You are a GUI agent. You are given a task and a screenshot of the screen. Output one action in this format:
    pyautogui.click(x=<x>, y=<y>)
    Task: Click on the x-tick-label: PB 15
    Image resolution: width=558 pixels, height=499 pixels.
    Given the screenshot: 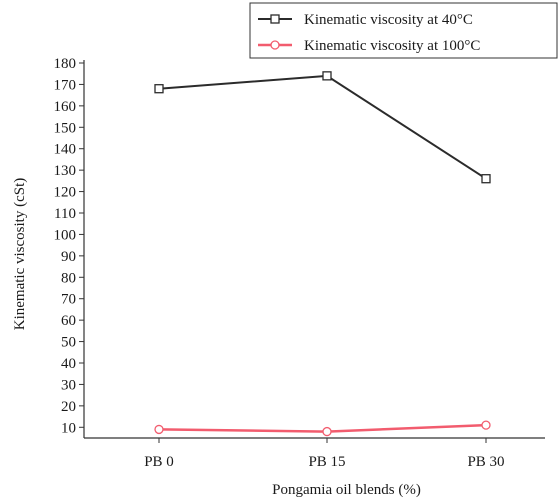 What is the action you would take?
    pyautogui.click(x=326, y=462)
    